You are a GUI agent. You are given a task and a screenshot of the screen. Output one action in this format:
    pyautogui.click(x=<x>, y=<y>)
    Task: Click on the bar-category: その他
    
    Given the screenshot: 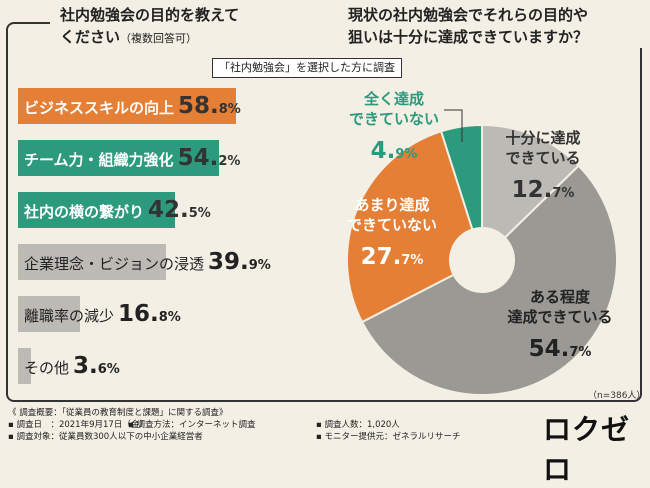 What is the action you would take?
    pyautogui.click(x=47, y=368)
    